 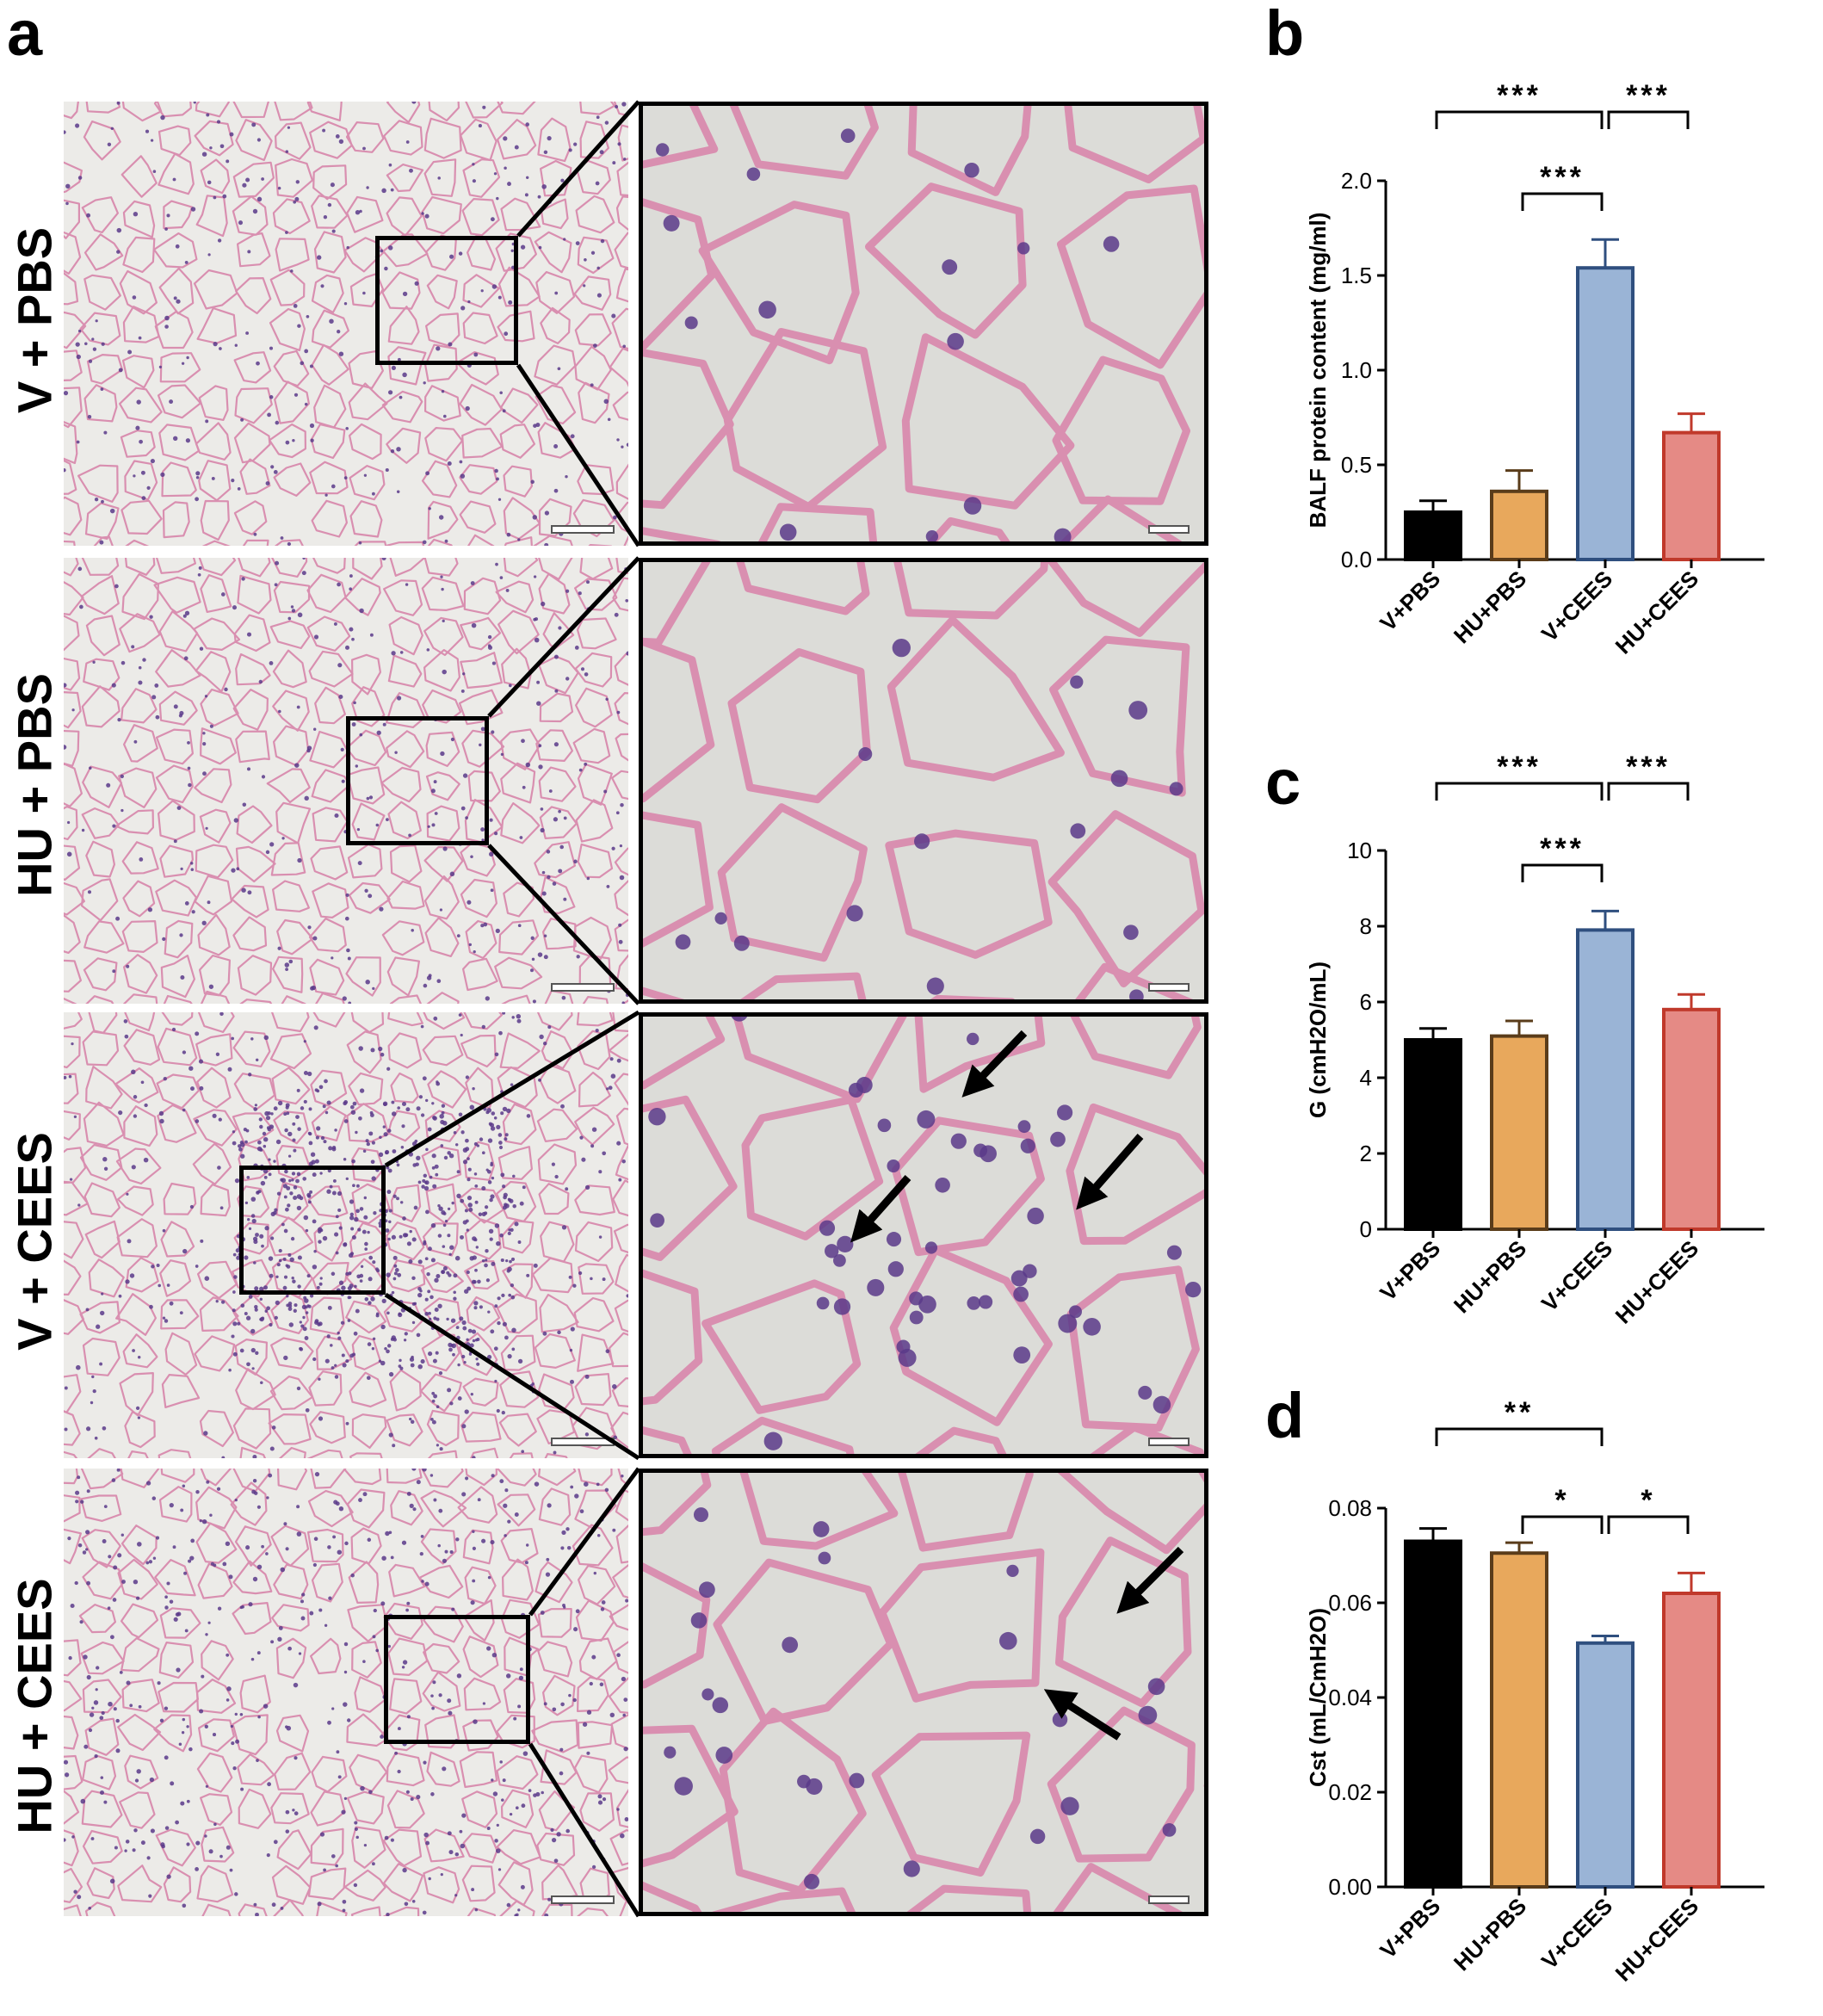 I want to click on y-tick-label: 10, so click(x=1359, y=851).